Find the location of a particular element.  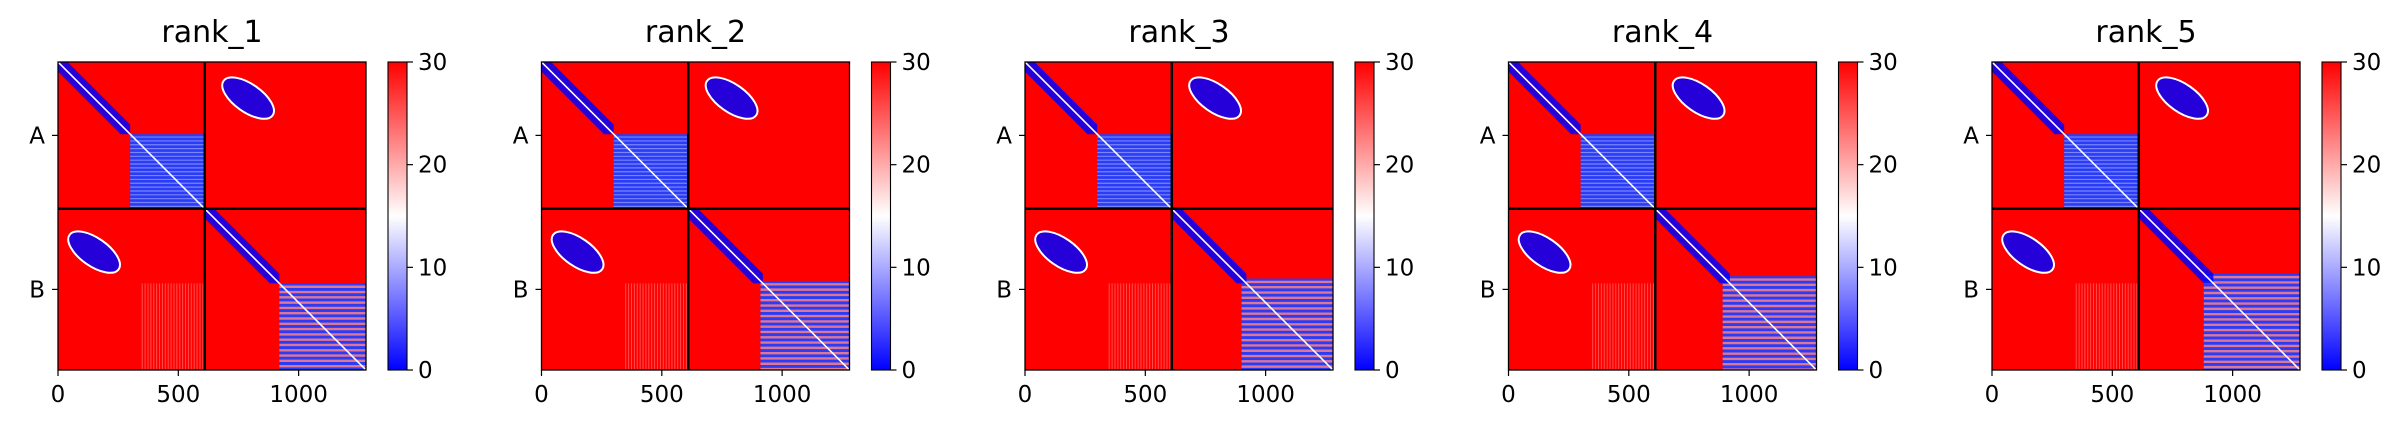

panel-title: rank_5 is located at coordinates (2145, 32).